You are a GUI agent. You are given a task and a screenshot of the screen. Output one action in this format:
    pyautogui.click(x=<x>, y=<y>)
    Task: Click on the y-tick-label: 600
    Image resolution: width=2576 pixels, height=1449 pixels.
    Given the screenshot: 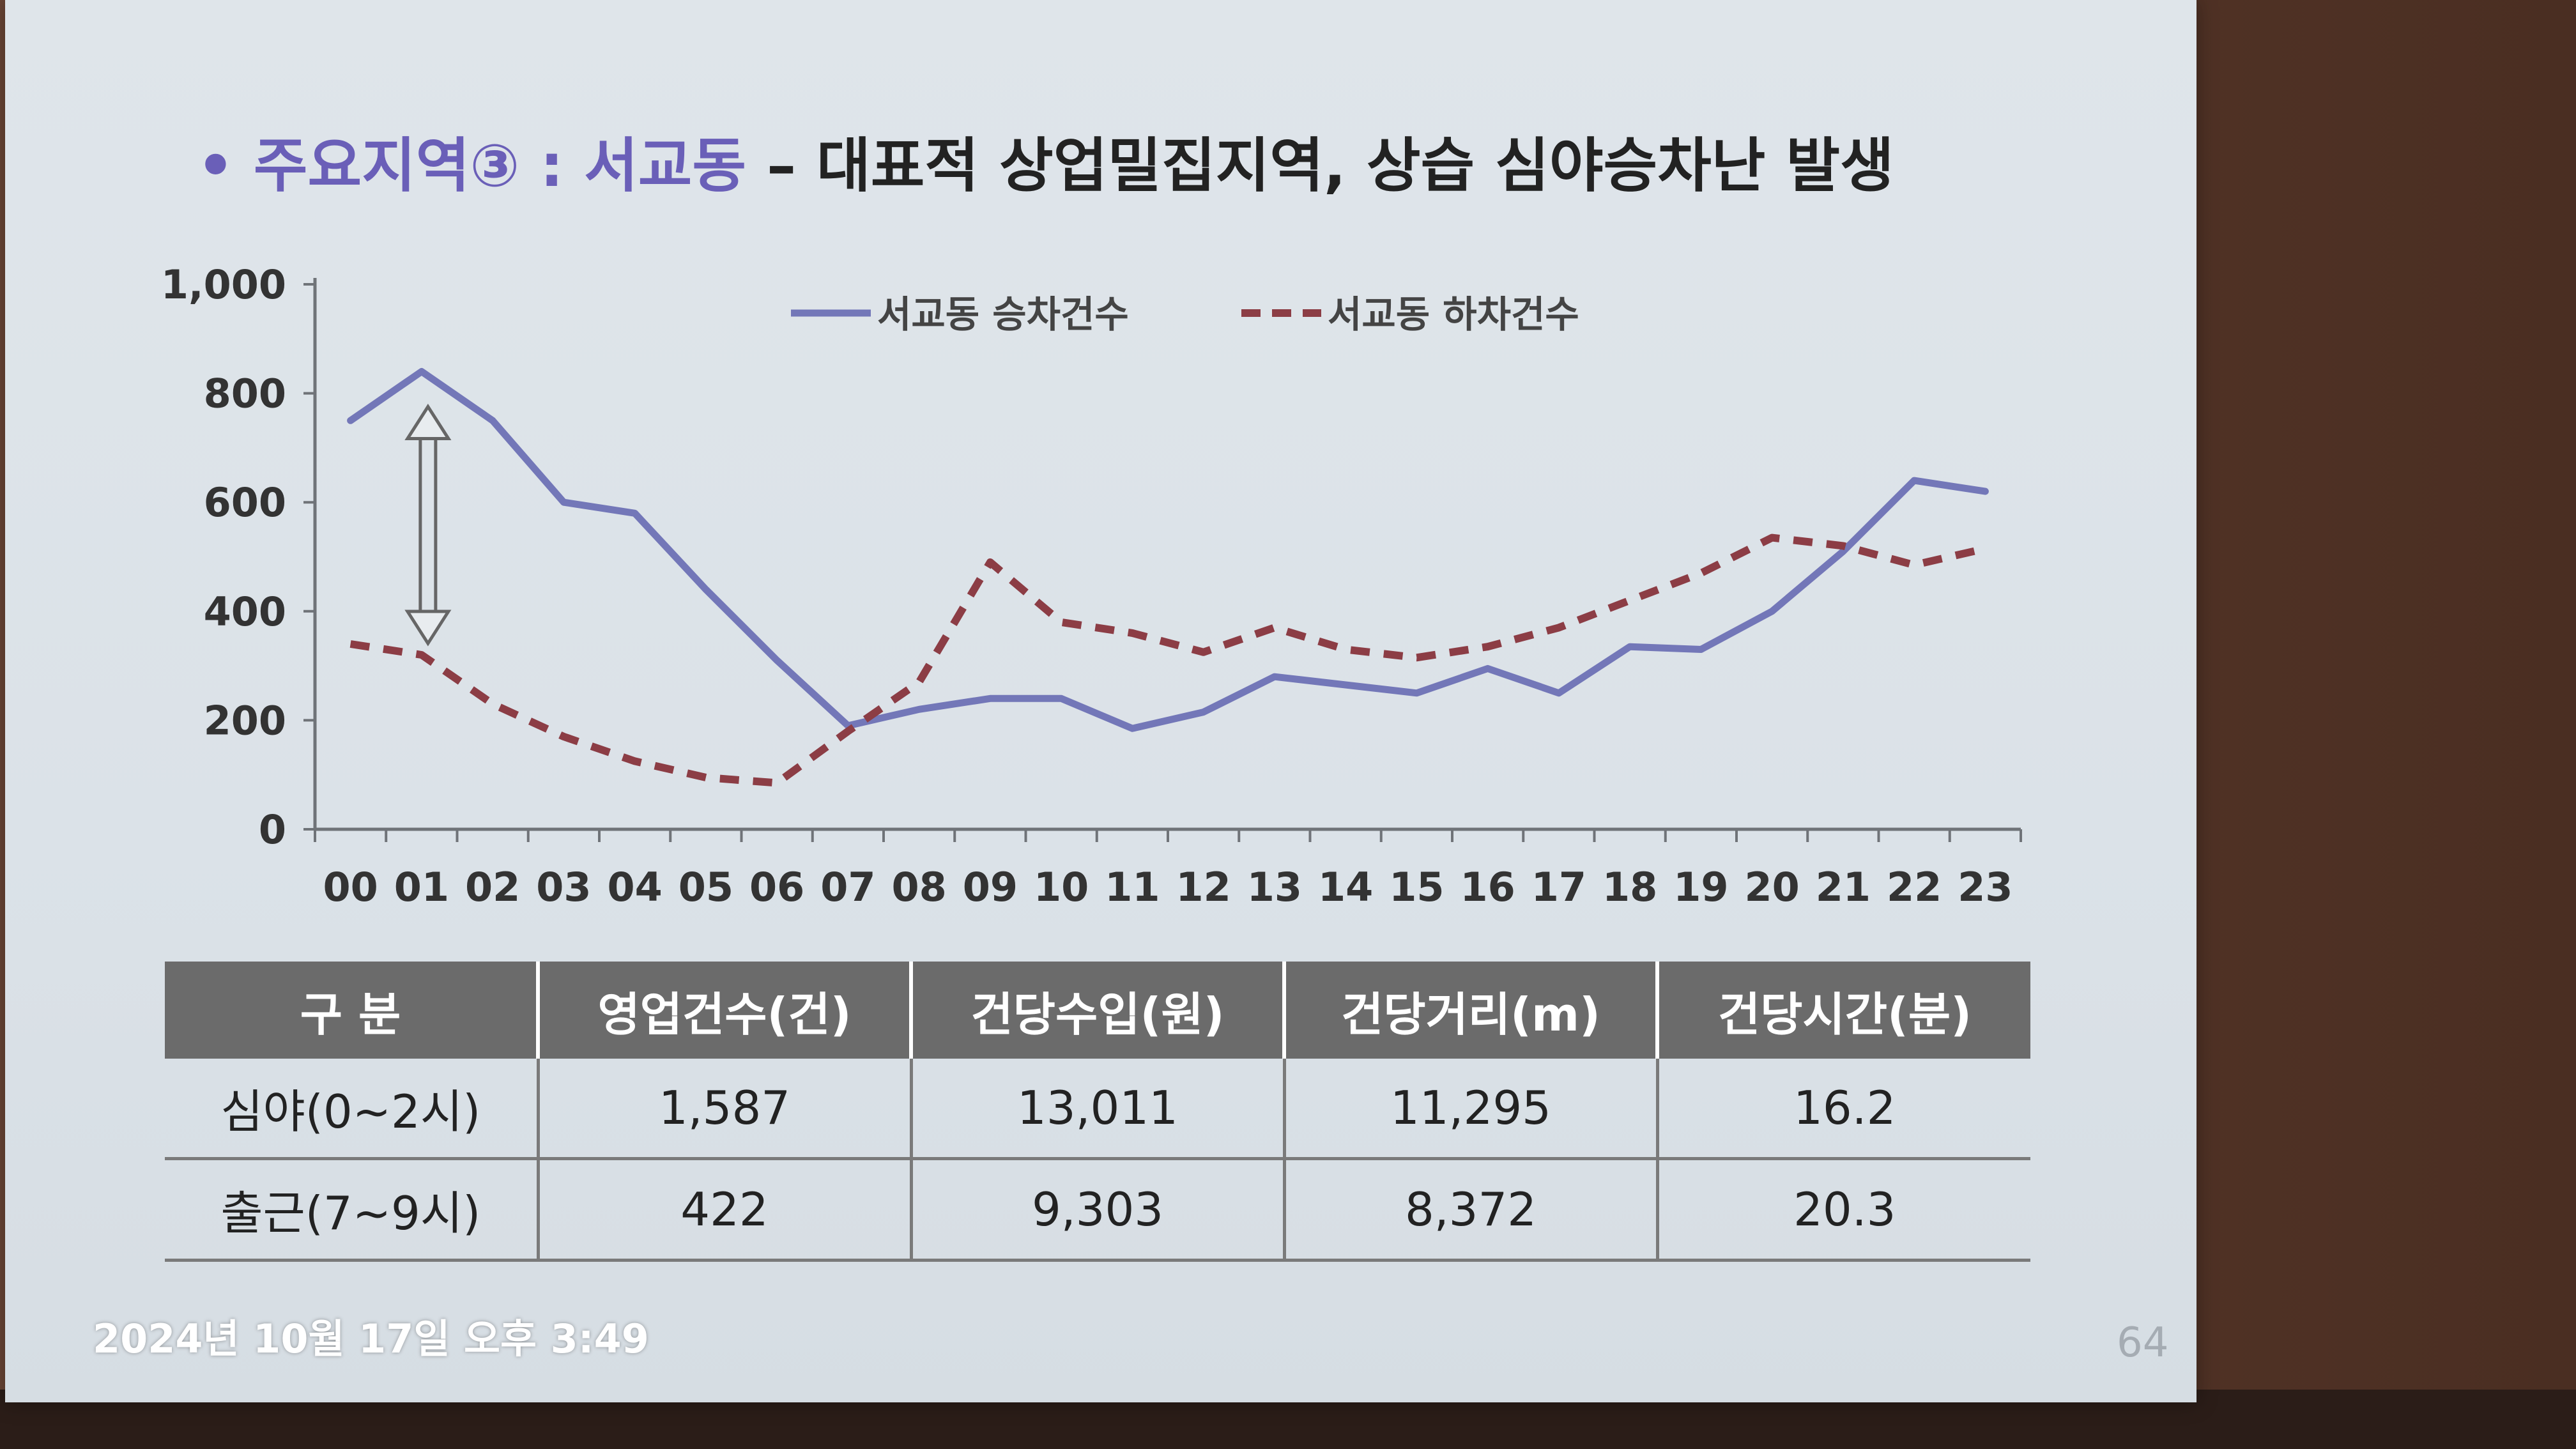 What is the action you would take?
    pyautogui.click(x=245, y=502)
    